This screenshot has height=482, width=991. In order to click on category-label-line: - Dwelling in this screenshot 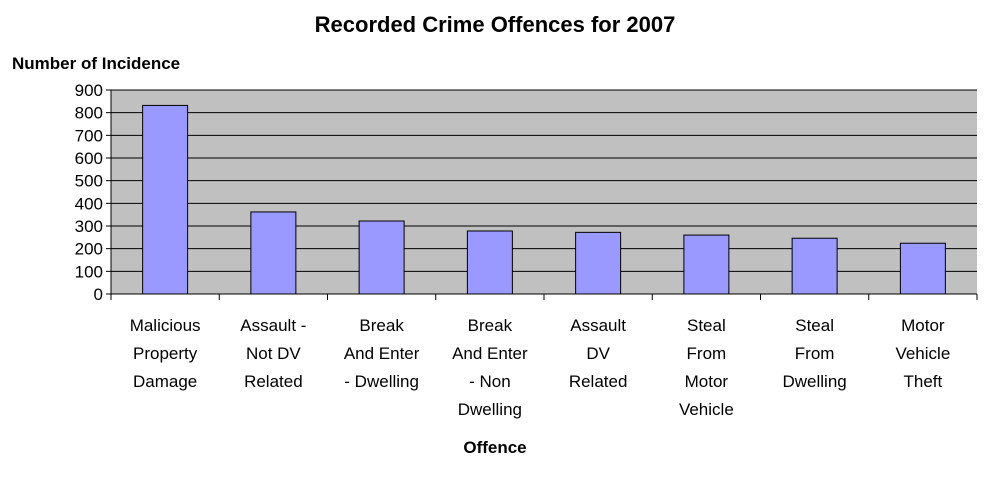, I will do `click(381, 381)`.